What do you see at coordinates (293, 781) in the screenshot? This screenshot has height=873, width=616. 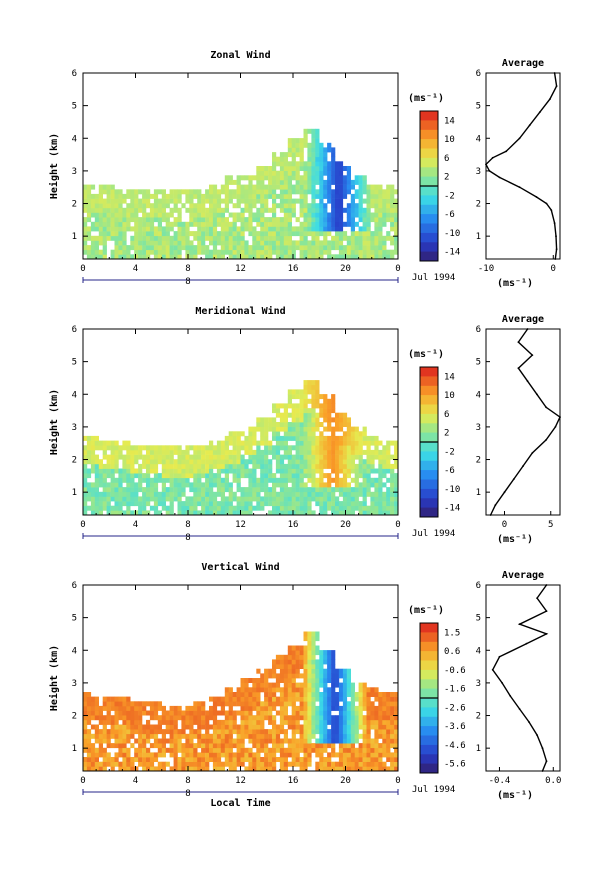 I see `x-tick-label: 16` at bounding box center [293, 781].